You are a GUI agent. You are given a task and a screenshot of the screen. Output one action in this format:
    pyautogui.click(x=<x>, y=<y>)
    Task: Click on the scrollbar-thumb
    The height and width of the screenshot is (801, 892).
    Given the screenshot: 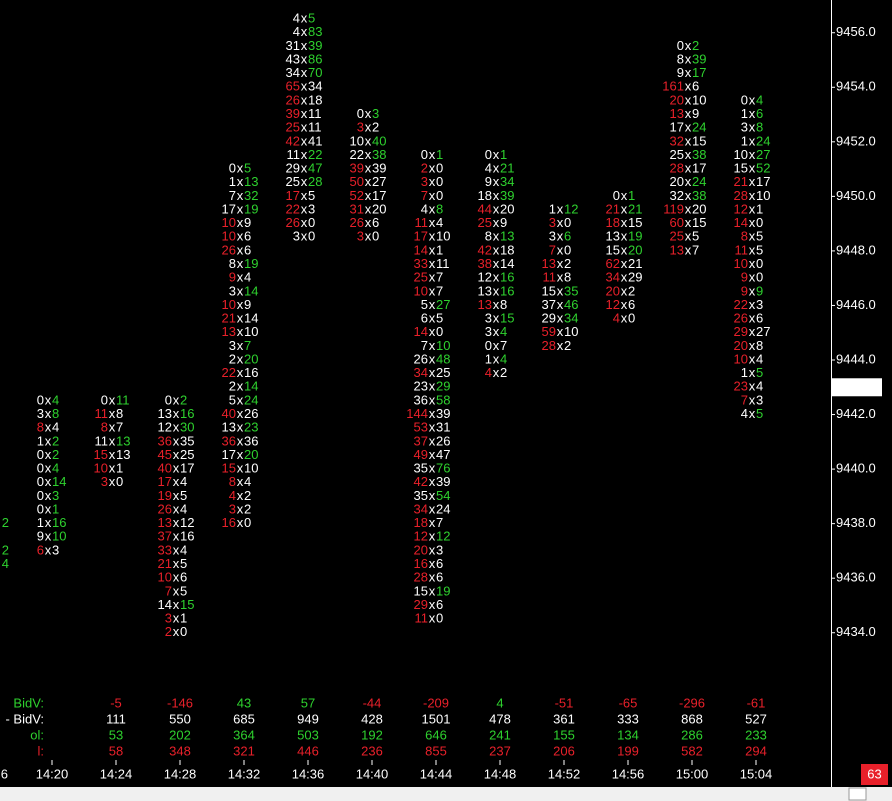 What is the action you would take?
    pyautogui.click(x=857, y=794)
    